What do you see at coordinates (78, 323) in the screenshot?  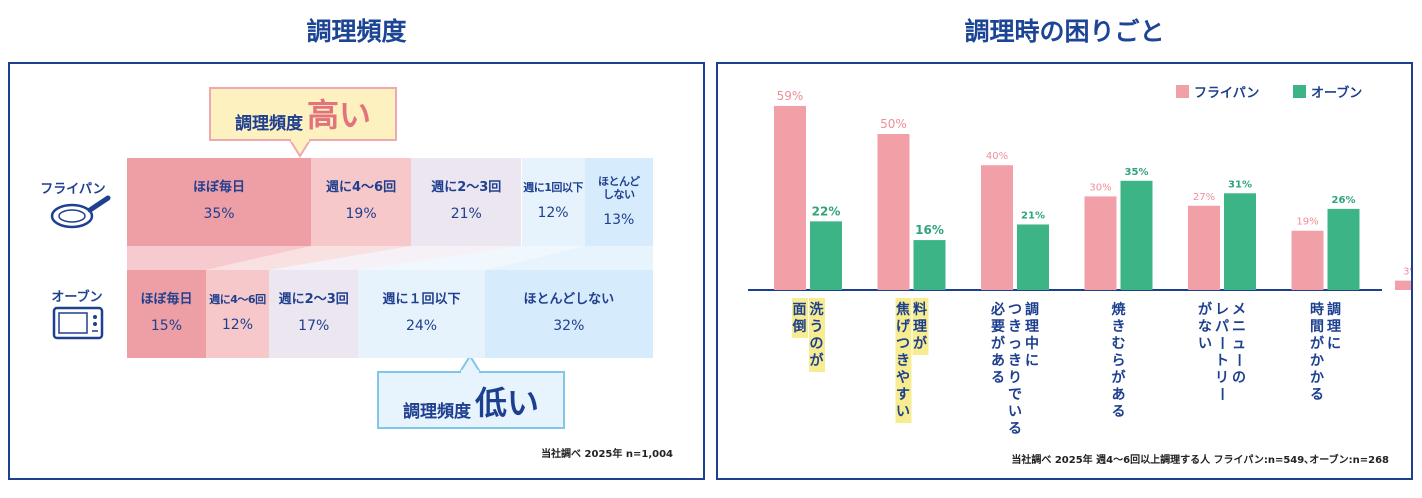 I see `oven-icon` at bounding box center [78, 323].